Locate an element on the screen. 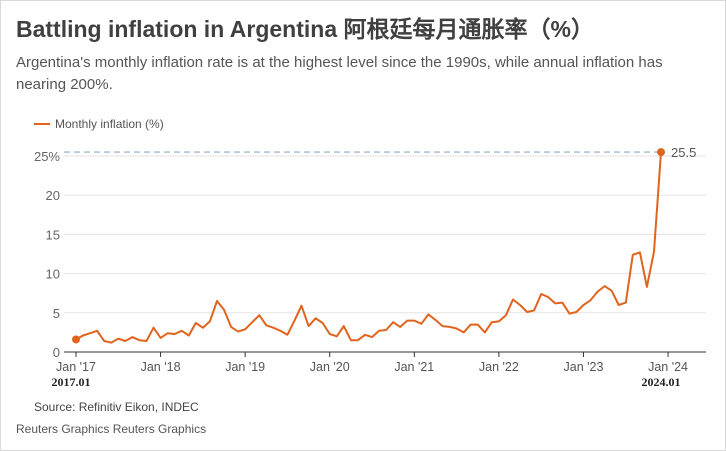 The height and width of the screenshot is (451, 726). credit-note: Reuters Graphics Reuters Graphics is located at coordinates (111, 429).